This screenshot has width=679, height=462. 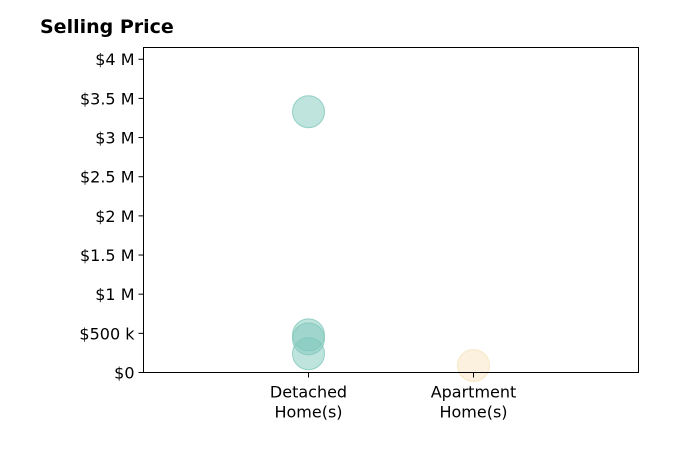 What do you see at coordinates (114, 138) in the screenshot?
I see `y-tick-label: $3 M` at bounding box center [114, 138].